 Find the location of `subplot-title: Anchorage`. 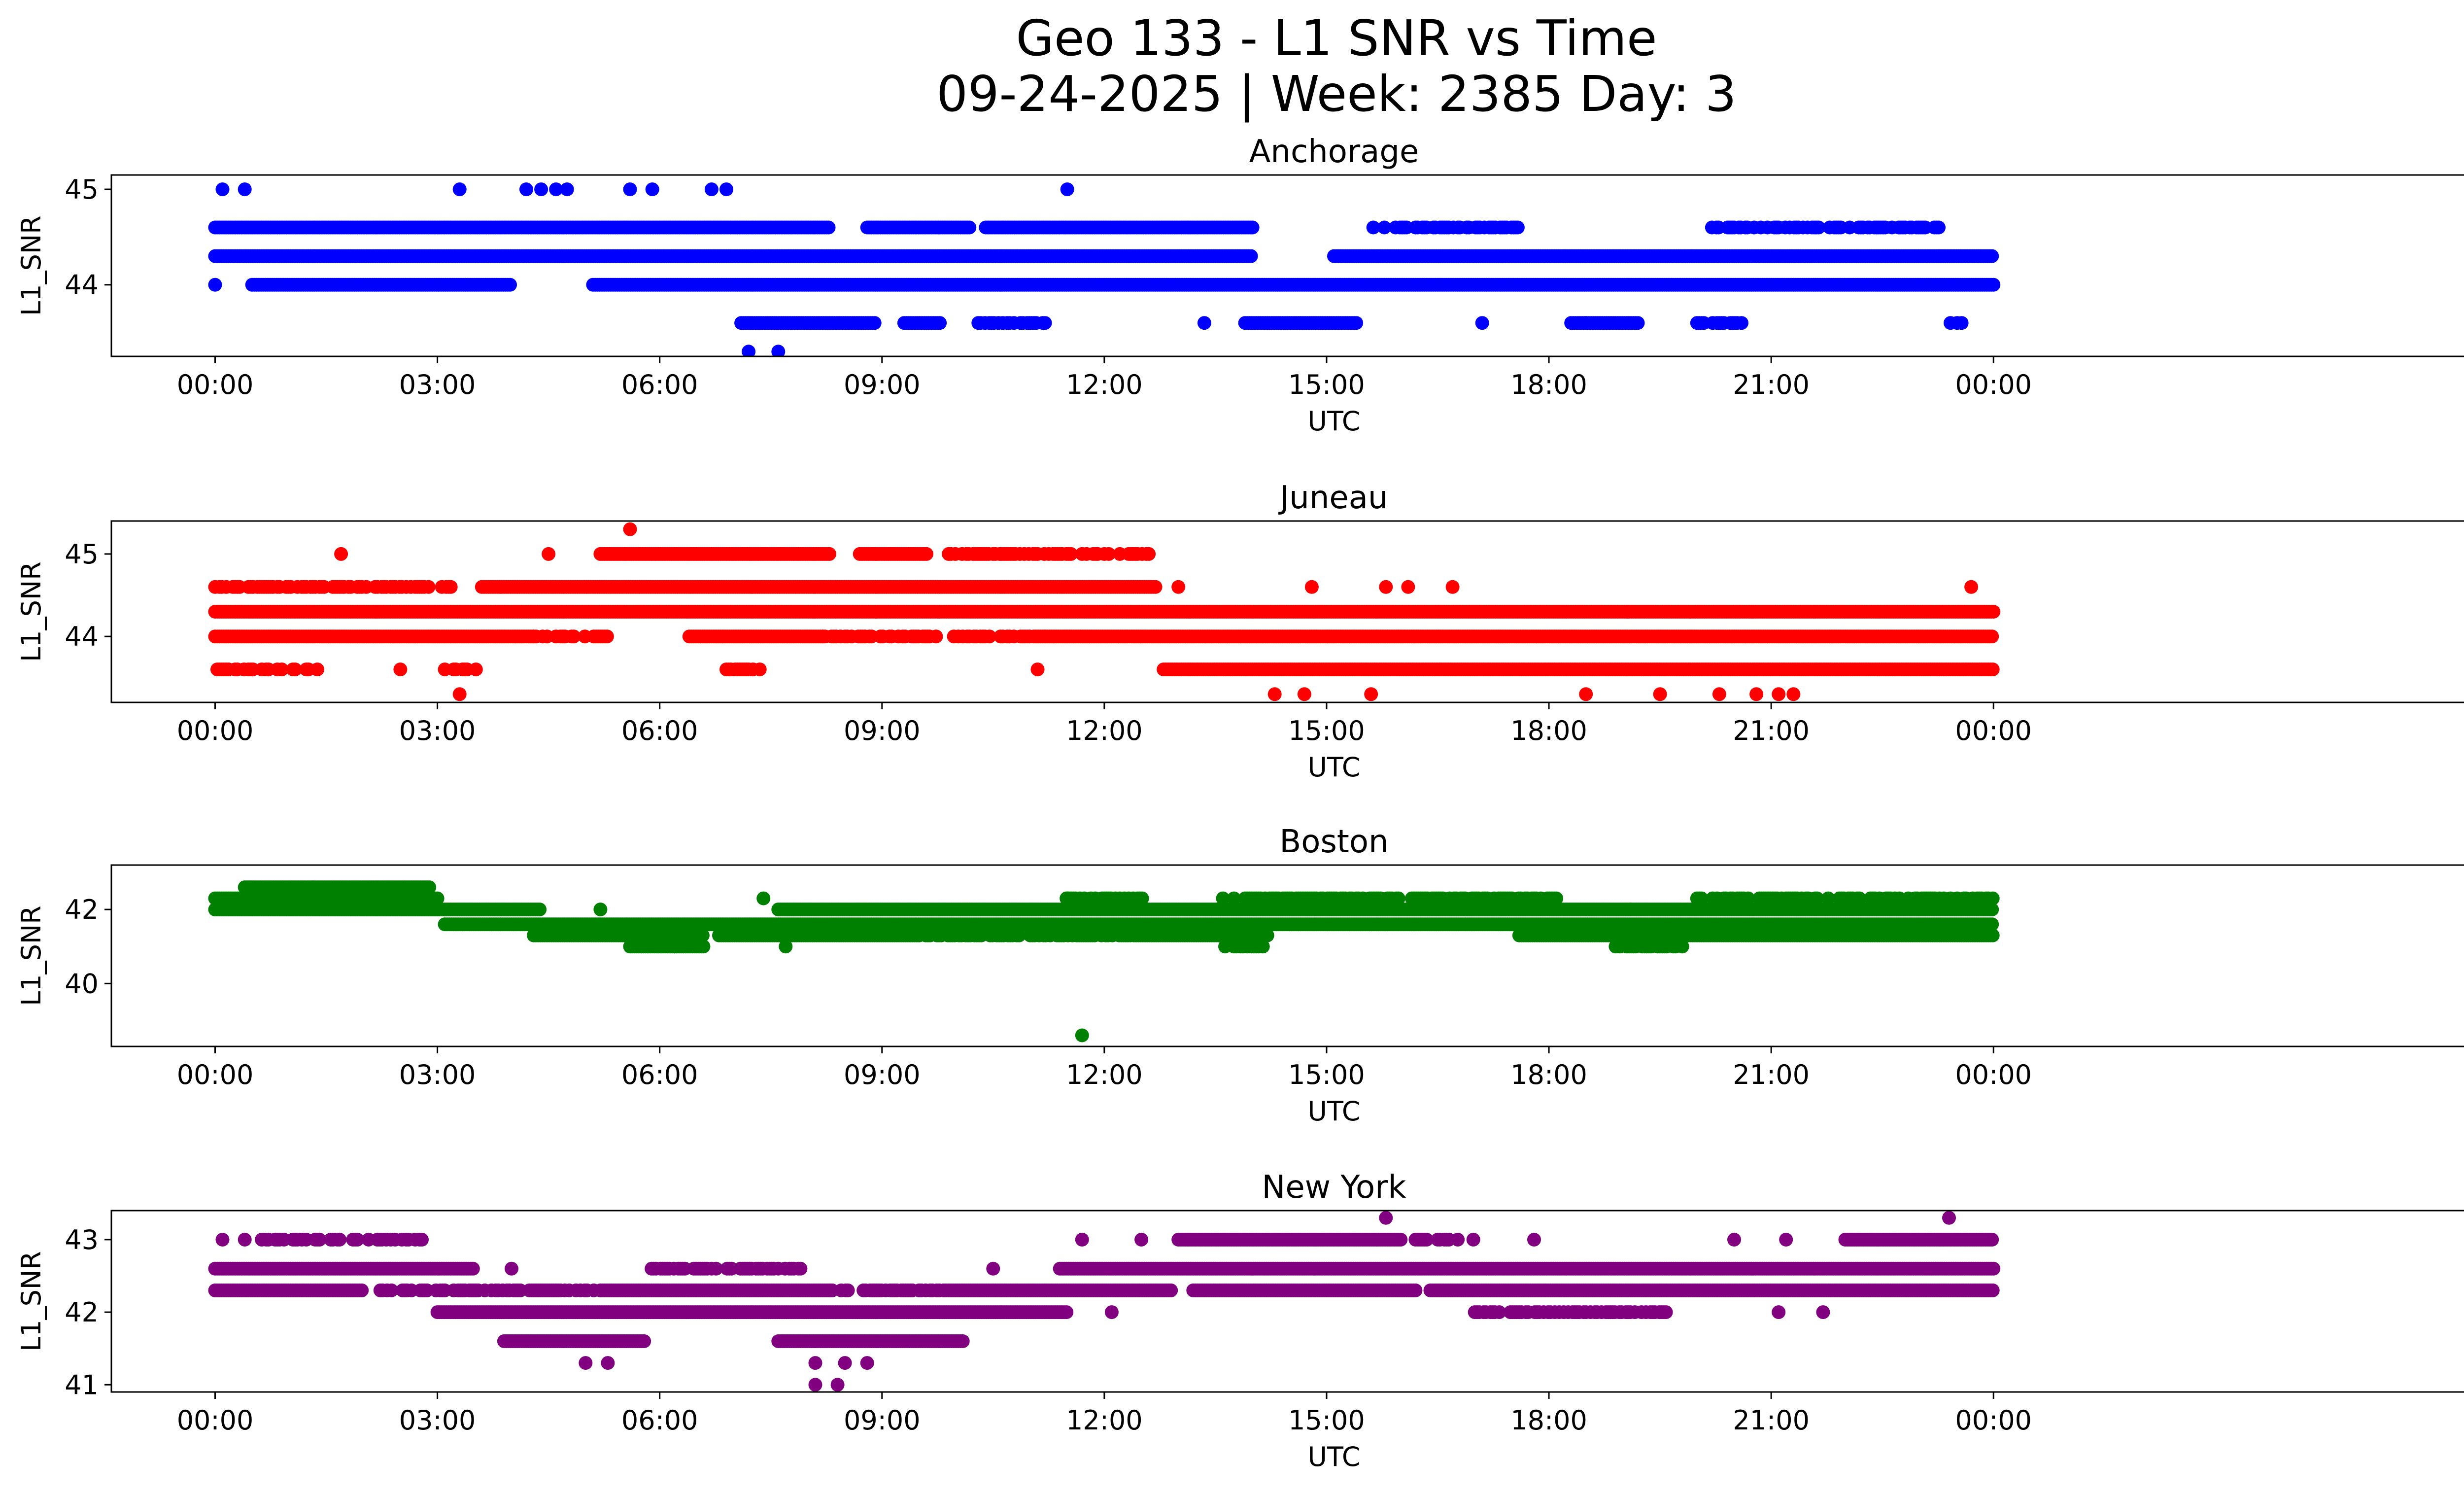

subplot-title: Anchorage is located at coordinates (1334, 152).